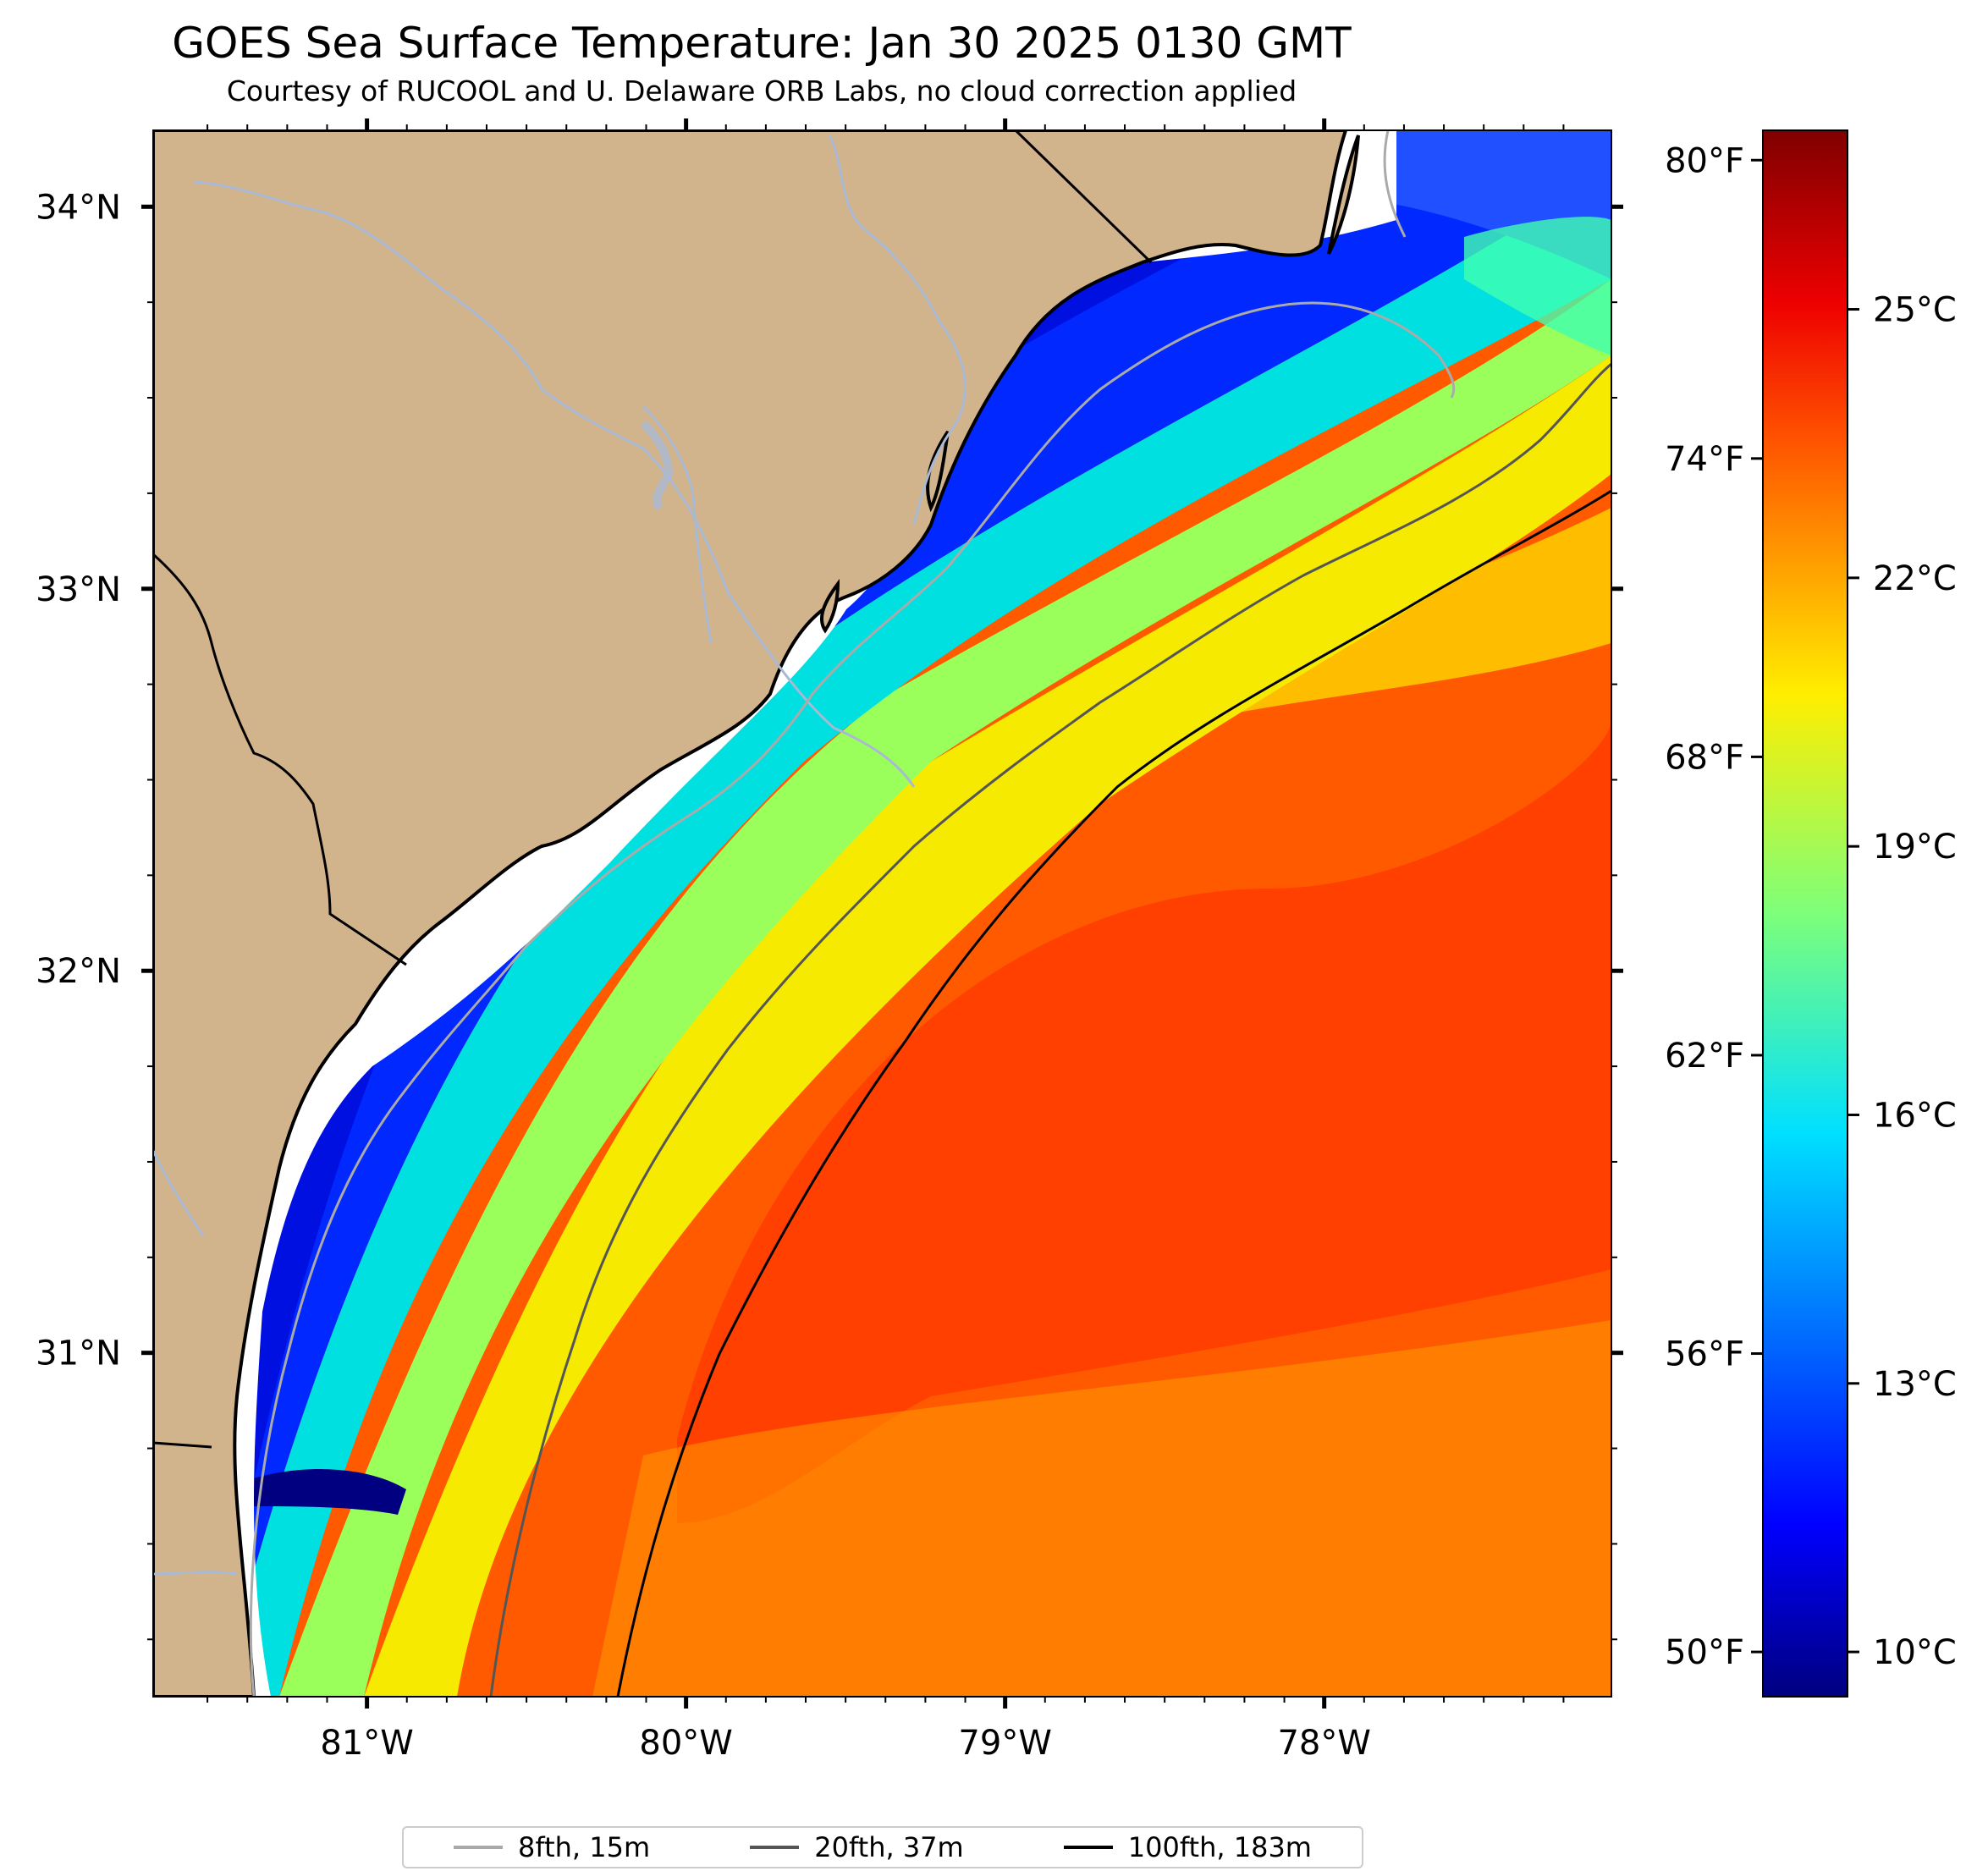 This screenshot has height=1871, width=1988. What do you see at coordinates (889, 1847) in the screenshot?
I see `legend-label-20fth: 20fth, 37m` at bounding box center [889, 1847].